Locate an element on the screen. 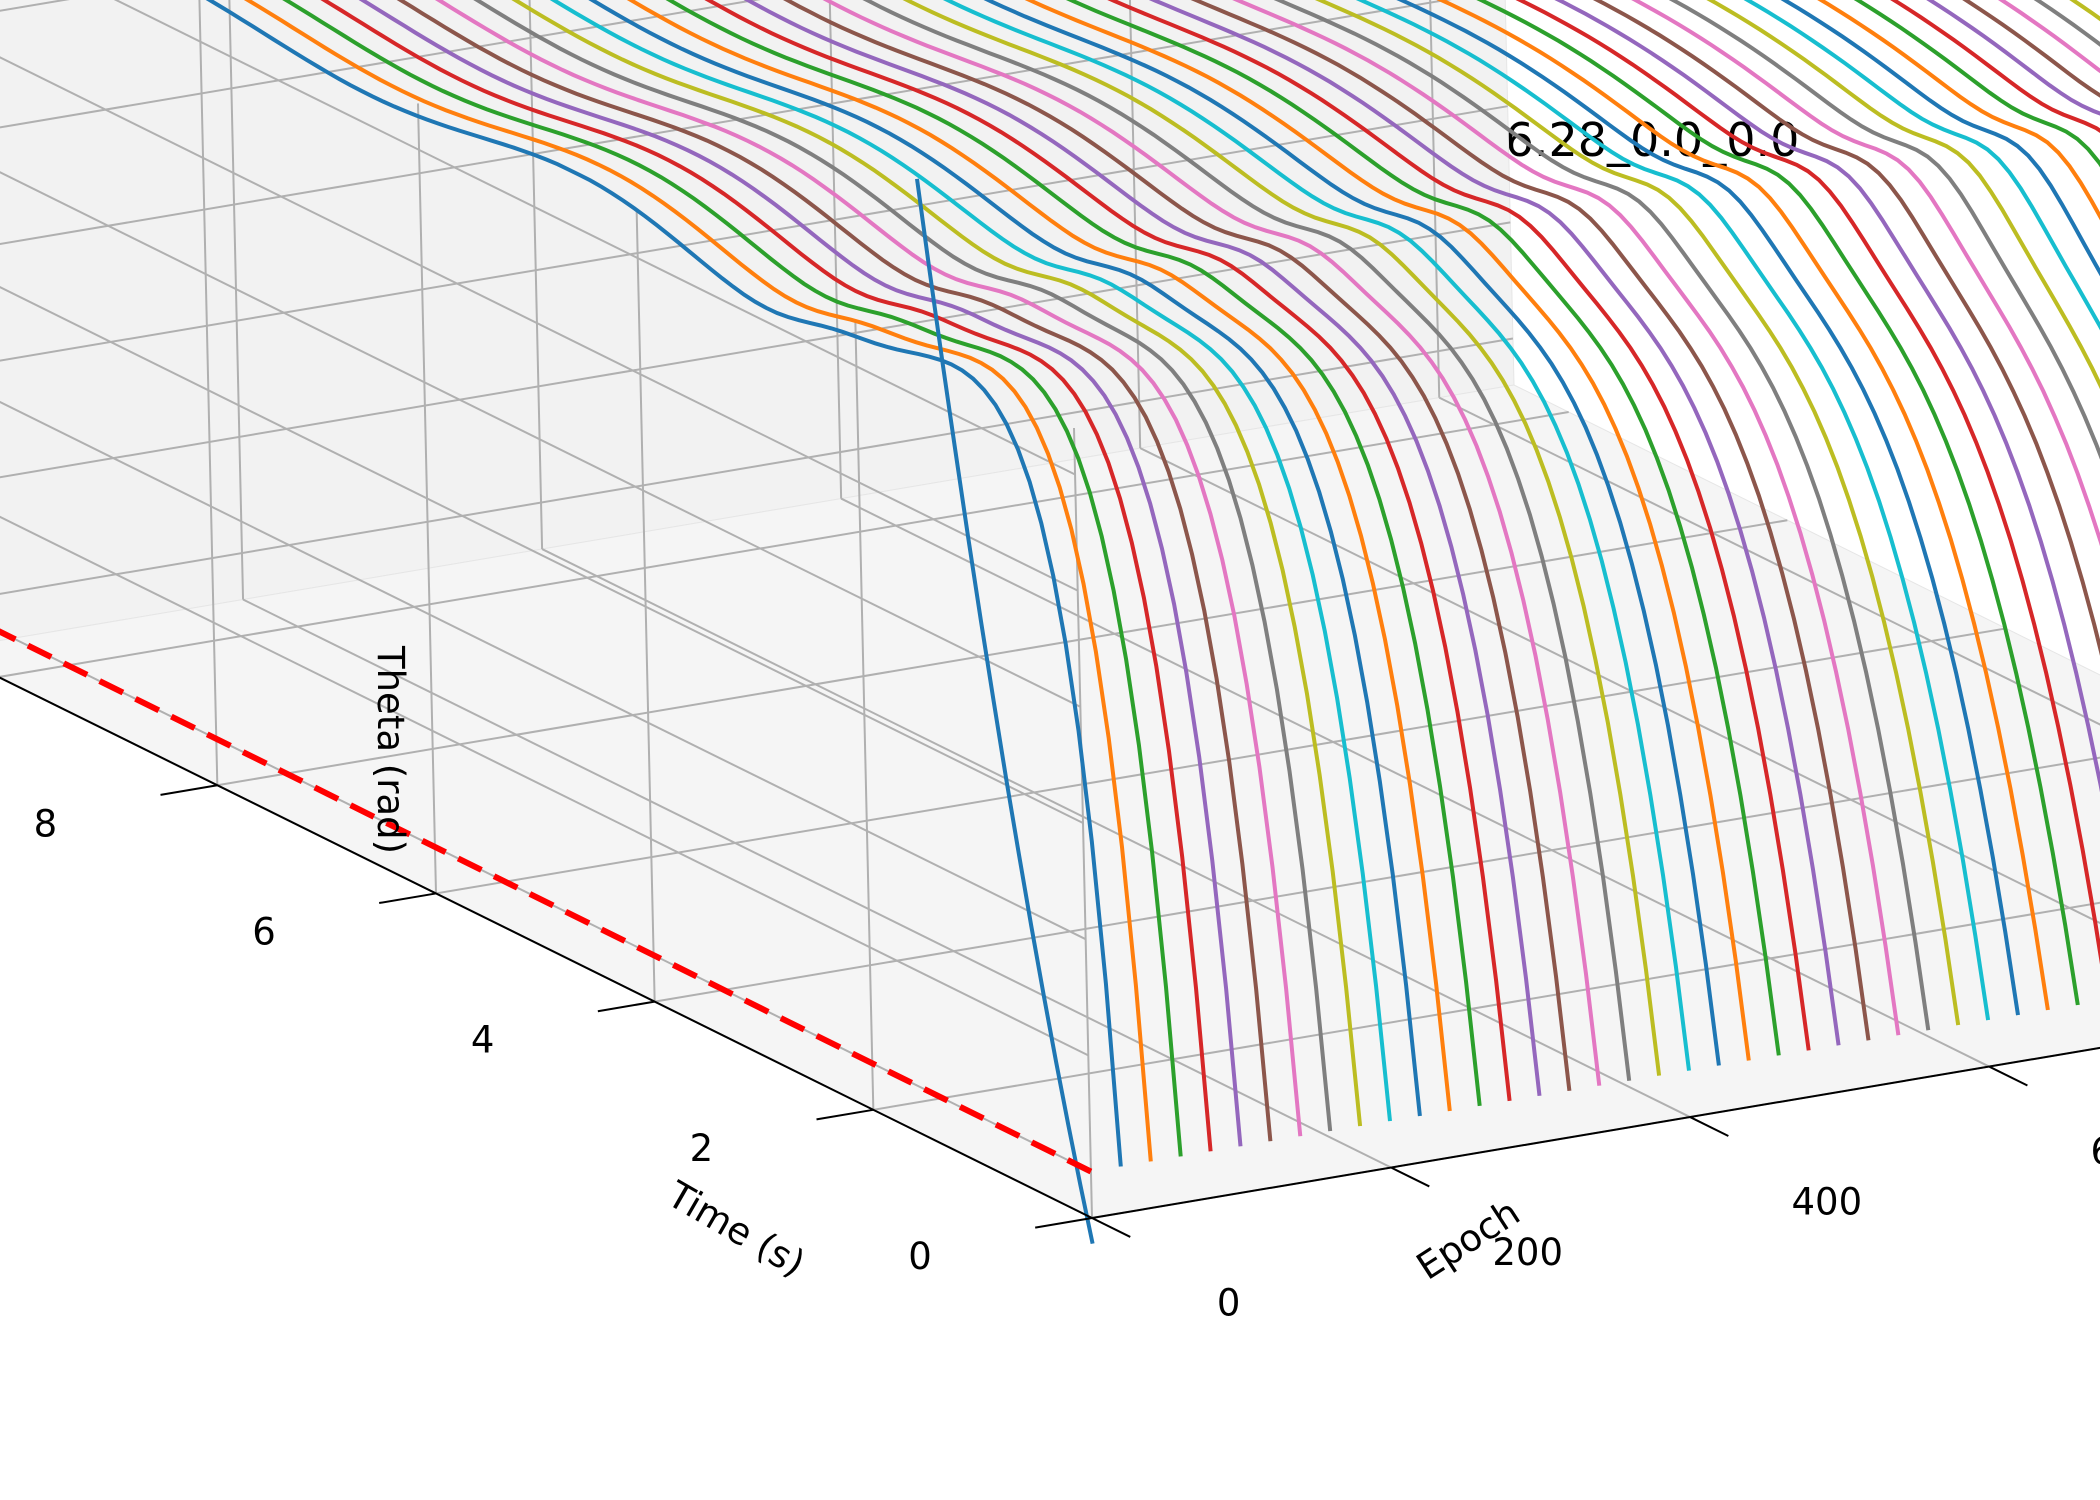 This screenshot has width=2100, height=1500. y-tick-label: 6 is located at coordinates (264, 932).